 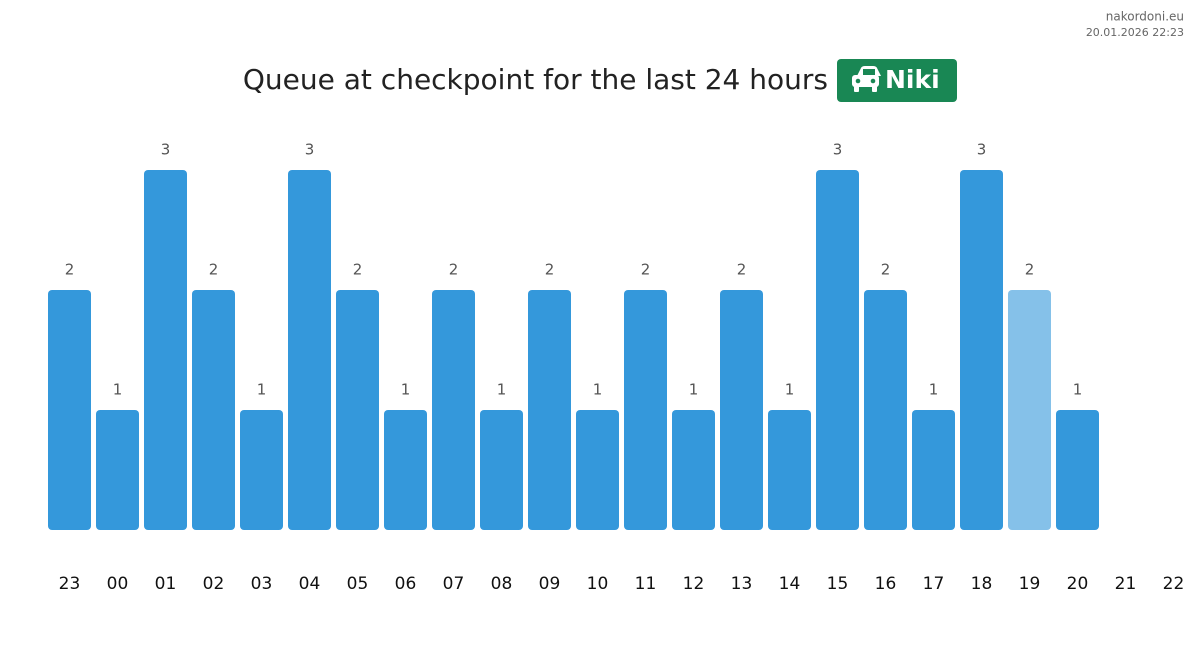 What do you see at coordinates (454, 584) in the screenshot?
I see `x-tick-label: 07` at bounding box center [454, 584].